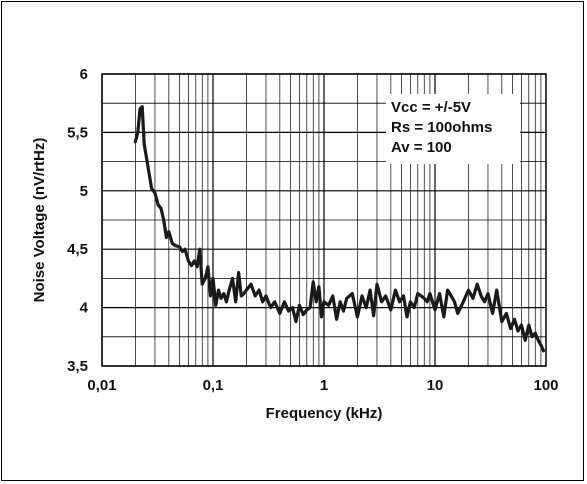 Image resolution: width=587 pixels, height=484 pixels. I want to click on y-tick-label: 3,5, so click(77, 366).